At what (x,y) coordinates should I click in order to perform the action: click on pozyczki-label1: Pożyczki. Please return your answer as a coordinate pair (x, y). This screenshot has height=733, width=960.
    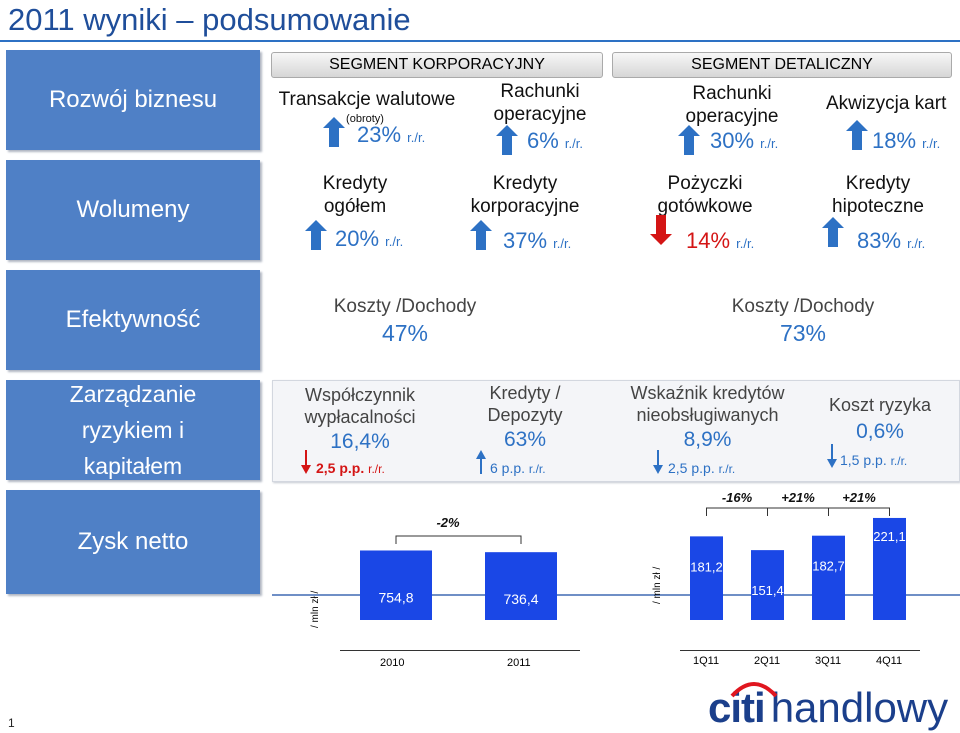
    Looking at the image, I should click on (705, 183).